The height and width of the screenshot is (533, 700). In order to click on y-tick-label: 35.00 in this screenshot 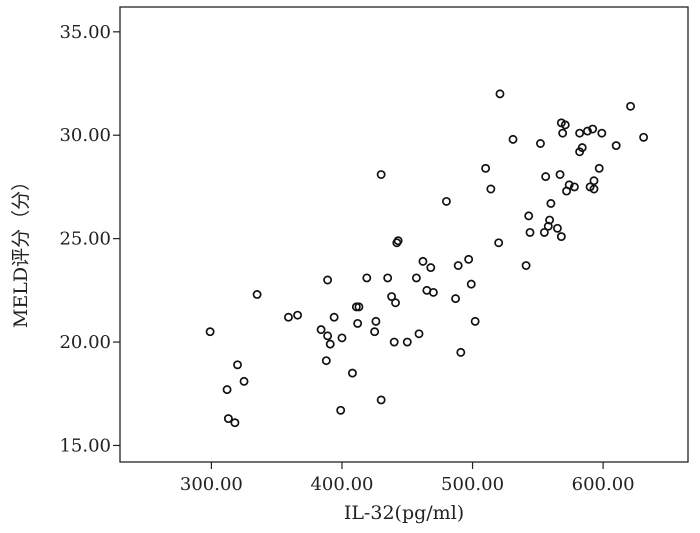, I will do `click(85, 32)`.